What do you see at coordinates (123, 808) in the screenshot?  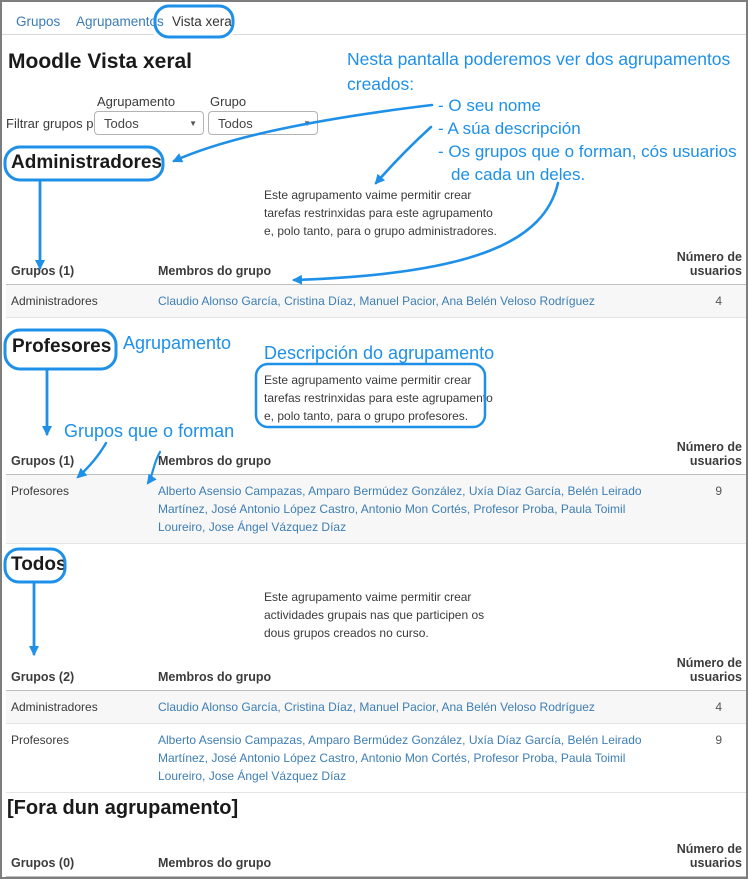 I see `section-title-fora: [Fora dun agrupamento]` at bounding box center [123, 808].